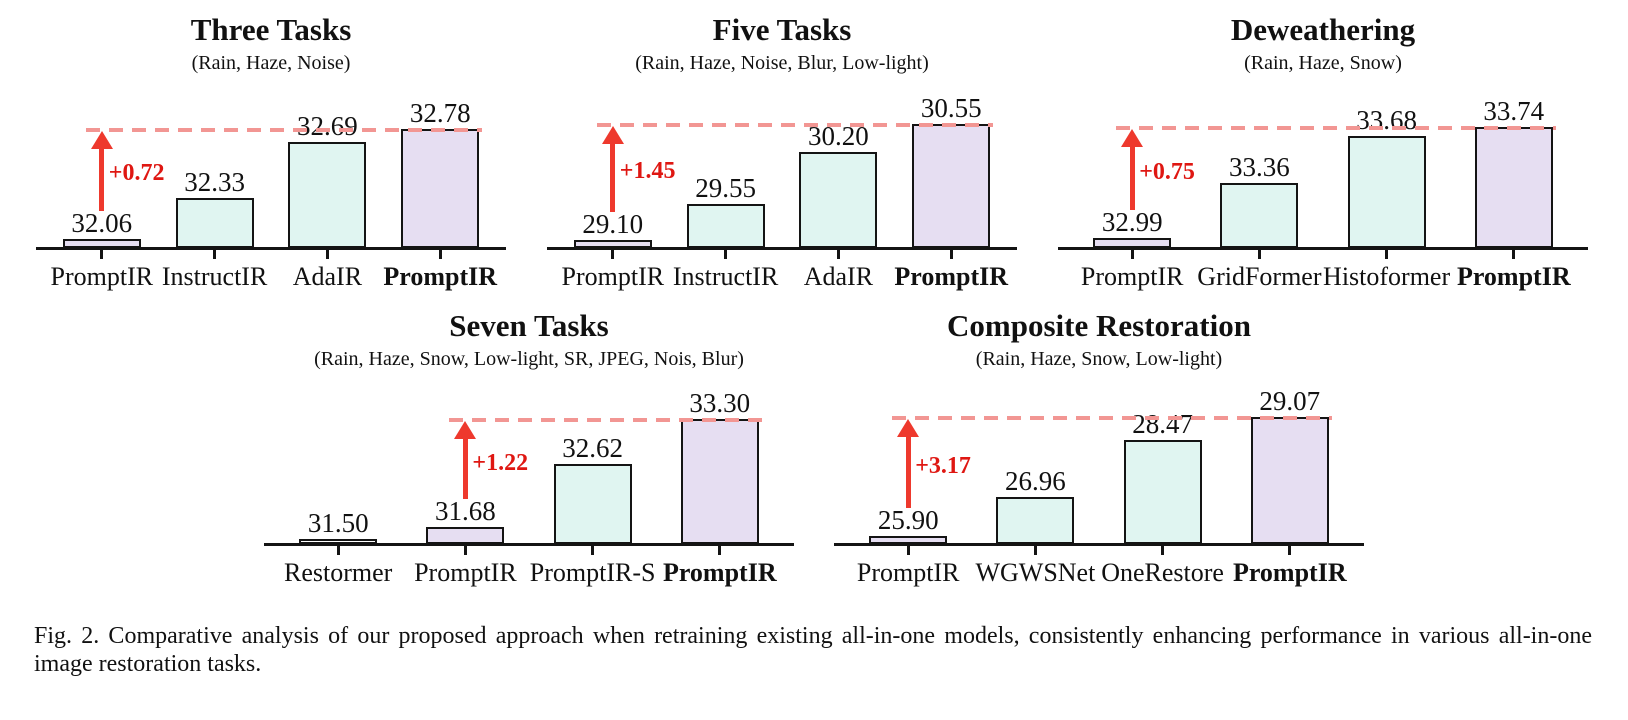 The height and width of the screenshot is (720, 1628). What do you see at coordinates (327, 126) in the screenshot?
I see `bar-value-label: 32.69` at bounding box center [327, 126].